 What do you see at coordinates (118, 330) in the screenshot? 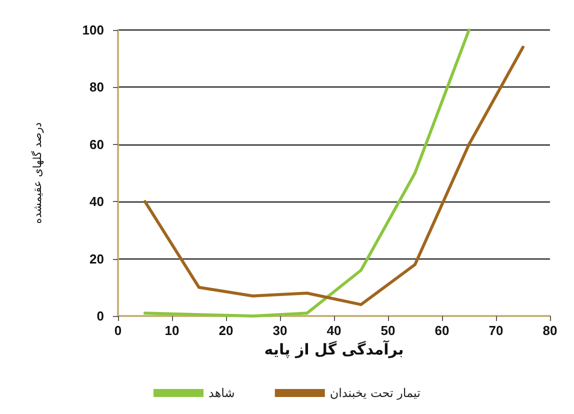
I see `x-tick-label: 0` at bounding box center [118, 330].